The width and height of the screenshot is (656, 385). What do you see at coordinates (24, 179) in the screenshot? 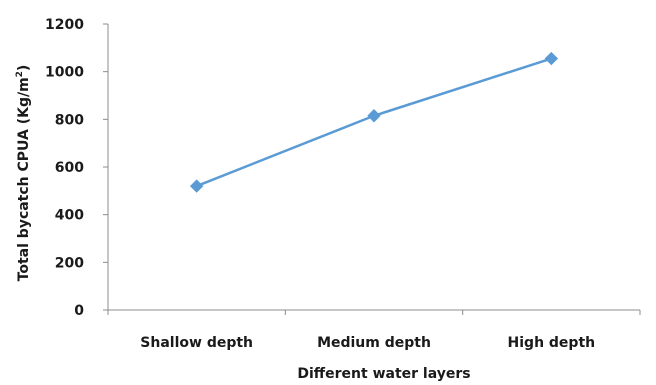
I see `y-axis-title-main: Total bycatch CPUA (Kg/m` at bounding box center [24, 179].